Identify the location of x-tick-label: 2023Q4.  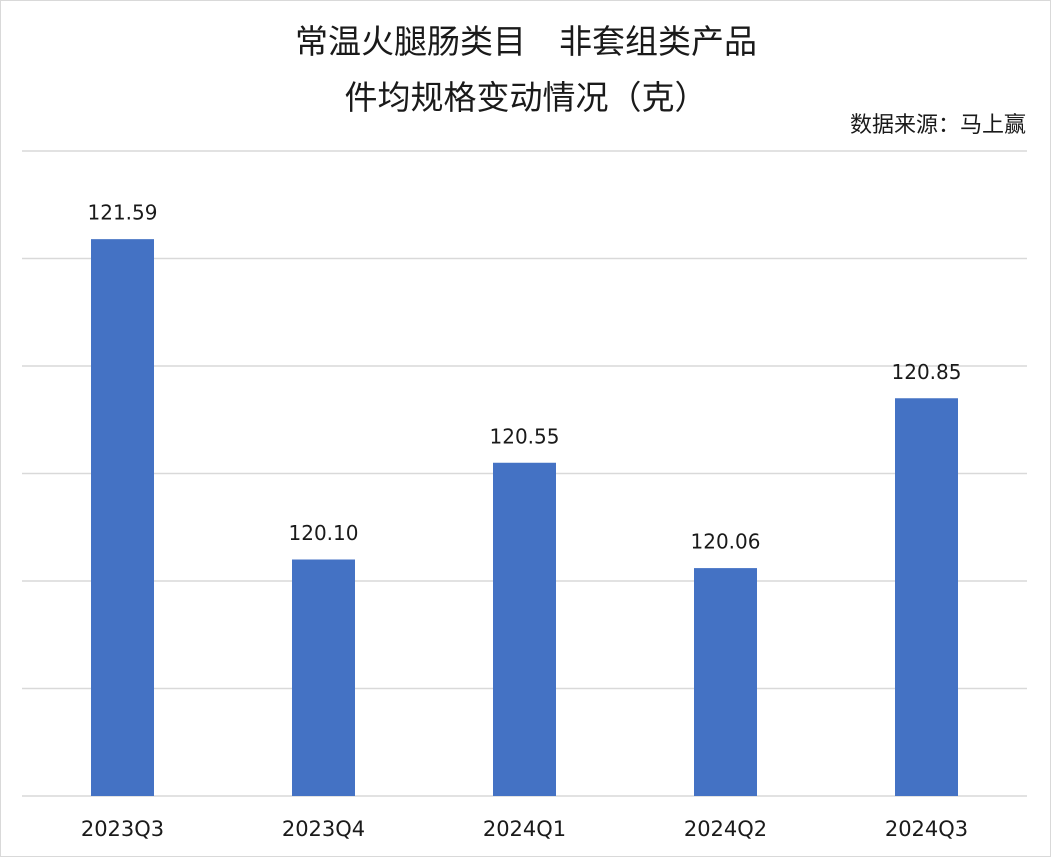
(323, 829).